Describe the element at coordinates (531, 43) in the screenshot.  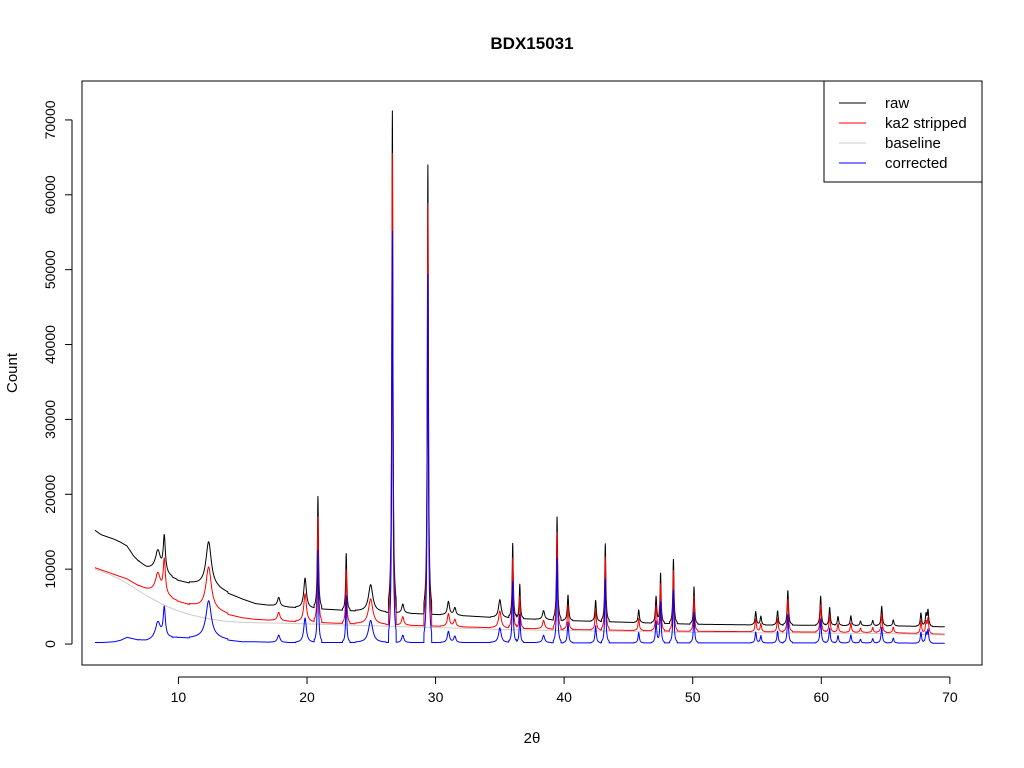
I see `chart-title: BDX15031` at that location.